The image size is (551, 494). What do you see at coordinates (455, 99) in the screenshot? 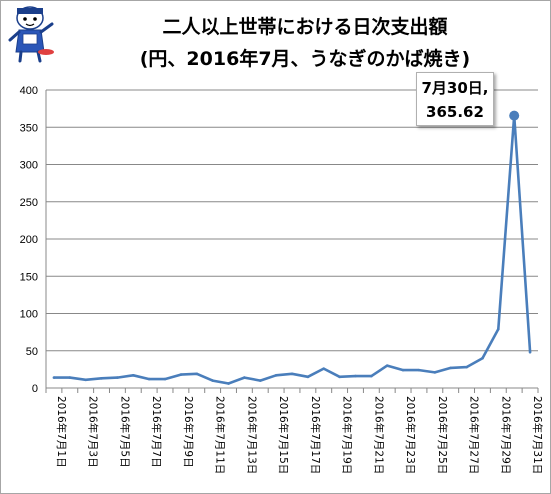
I see `data-callout: 7月30日, 365.62` at bounding box center [455, 99].